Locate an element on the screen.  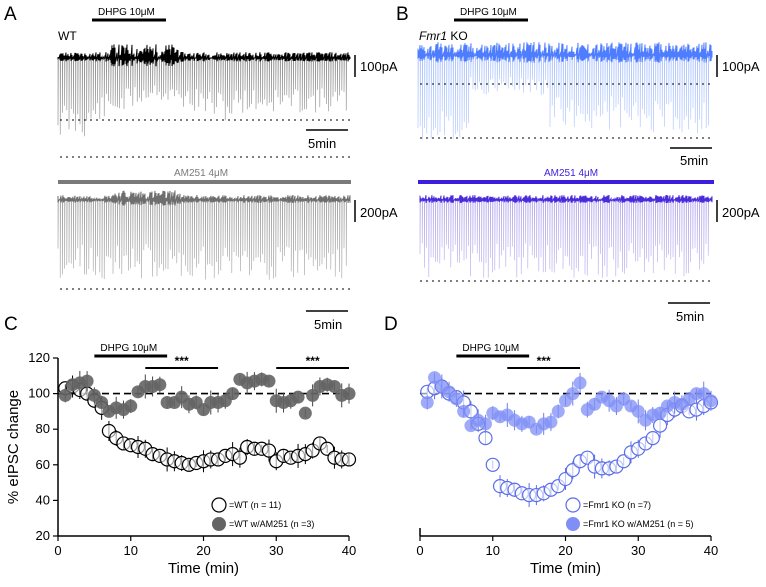
chart-c-legend-label-1: =WT w/AM251 (n =3) is located at coordinates (271, 524).